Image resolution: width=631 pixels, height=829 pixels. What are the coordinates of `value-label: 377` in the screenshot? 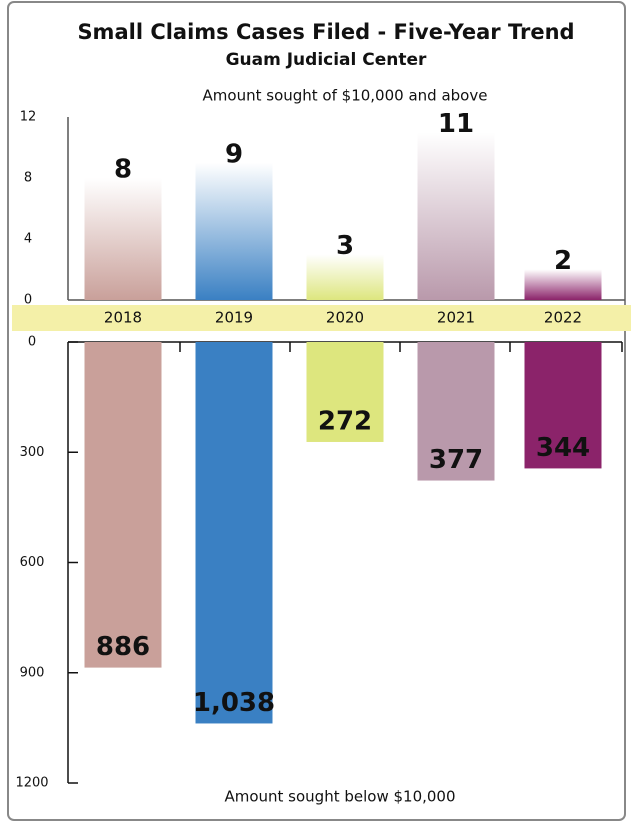 It's located at (456, 460).